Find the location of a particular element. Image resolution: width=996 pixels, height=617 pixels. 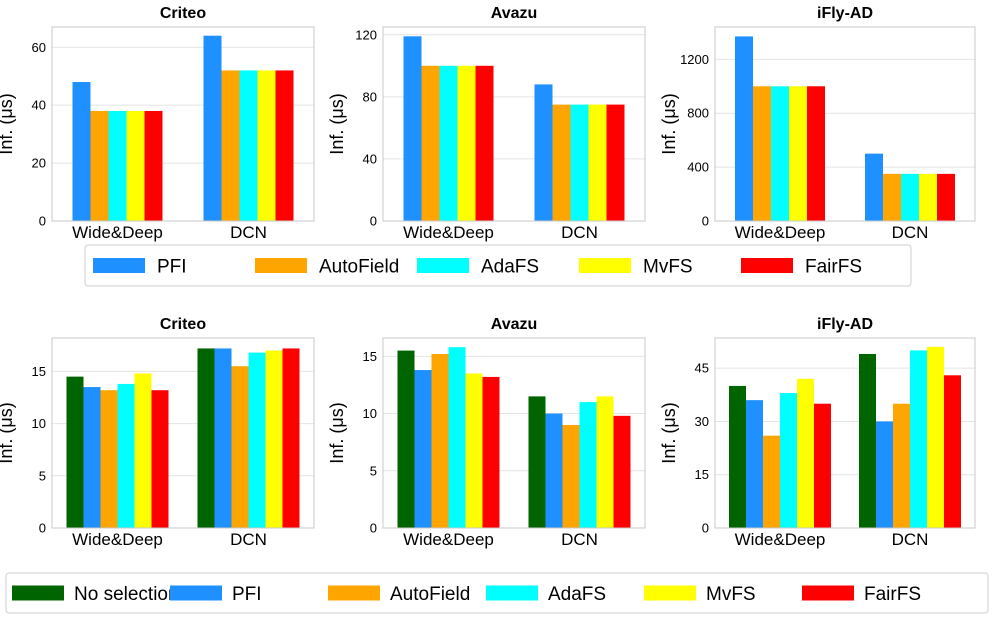

chart-3-ifly-ad: 0 400 800 1200 Wide&Deep DCN iFly-AD Inf. (μs) is located at coordinates (817, 123).